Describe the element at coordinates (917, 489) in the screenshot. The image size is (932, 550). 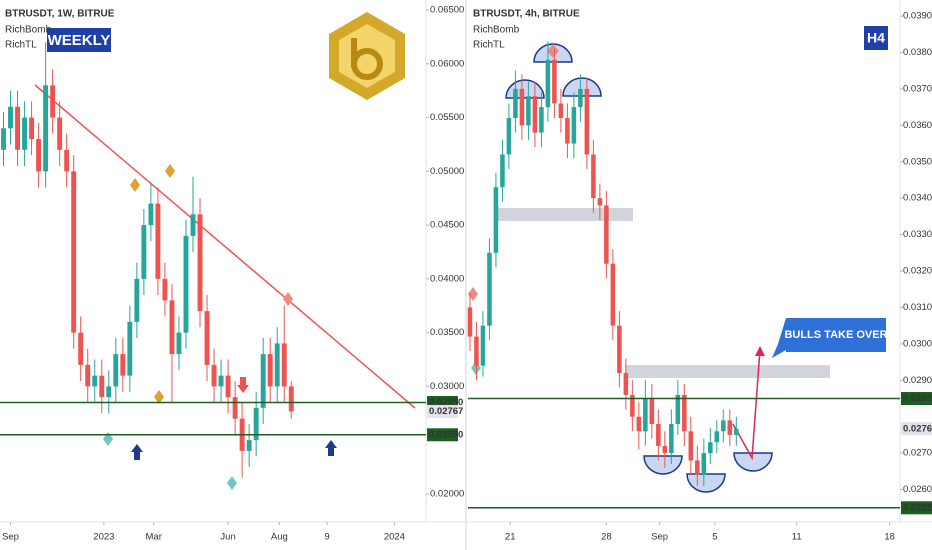
I see `y-tick-label: 0.02600` at that location.